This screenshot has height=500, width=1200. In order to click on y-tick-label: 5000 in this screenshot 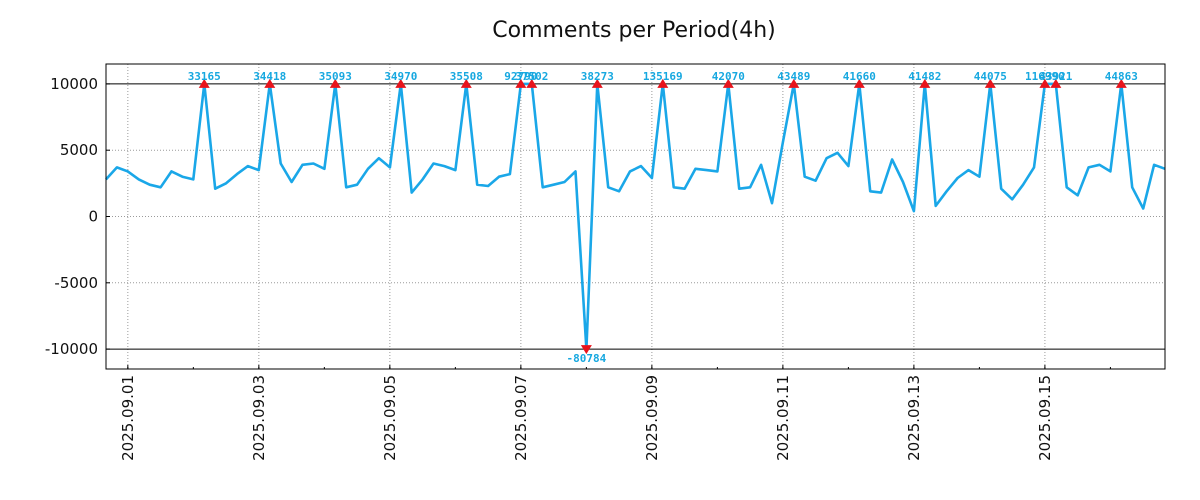, I will do `click(79, 150)`.